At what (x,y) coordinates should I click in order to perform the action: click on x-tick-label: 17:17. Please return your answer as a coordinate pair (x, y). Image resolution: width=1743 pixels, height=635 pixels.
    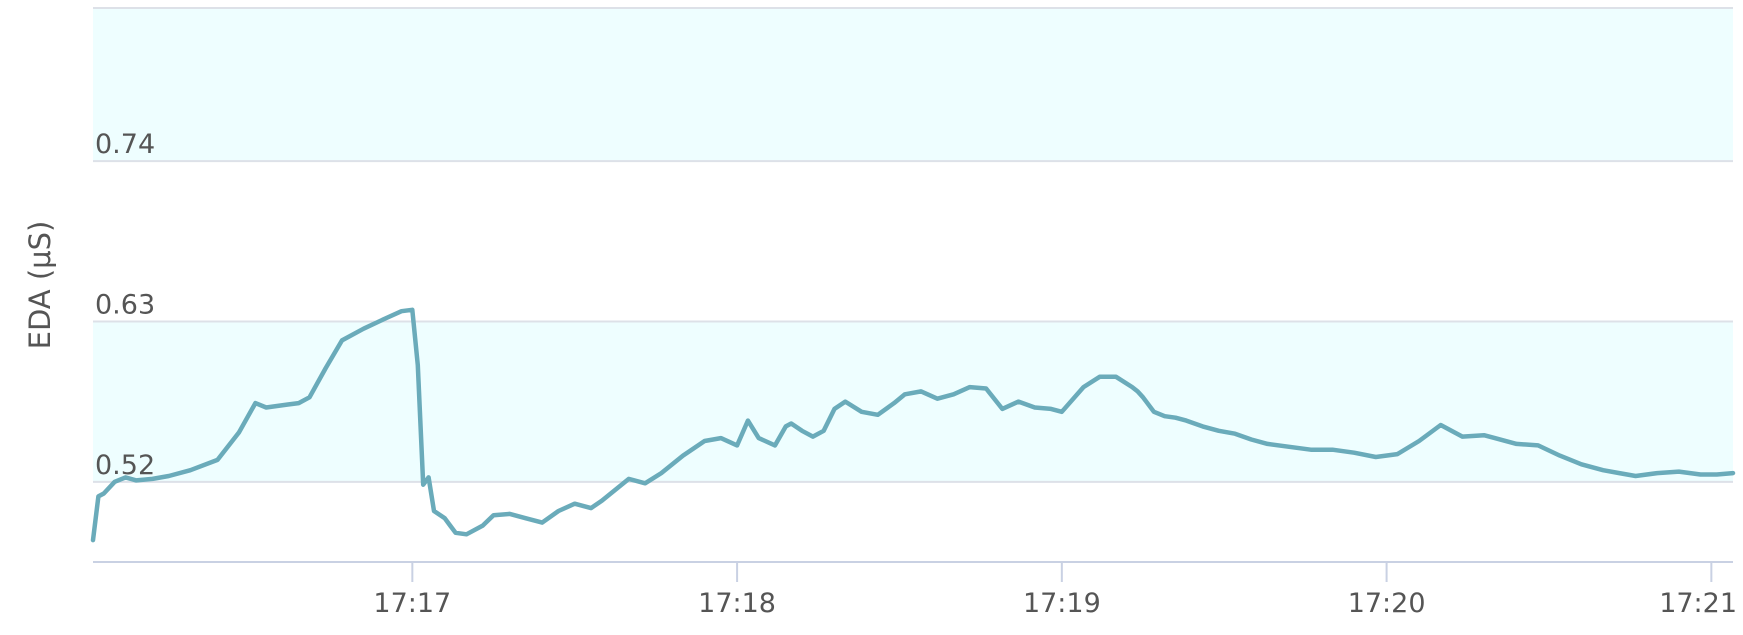
    Looking at the image, I should click on (412, 603).